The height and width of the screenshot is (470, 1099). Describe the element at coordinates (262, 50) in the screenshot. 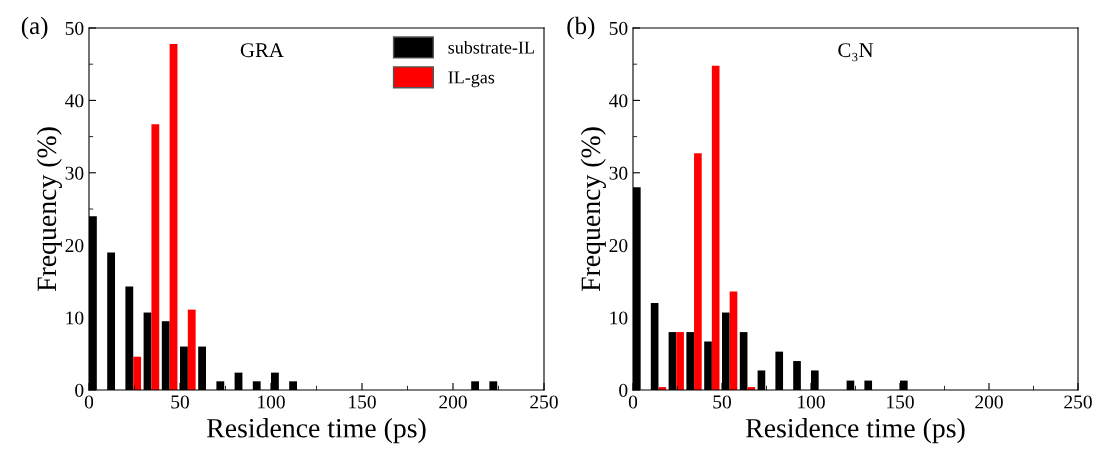

I see `annotation: GRA` at that location.